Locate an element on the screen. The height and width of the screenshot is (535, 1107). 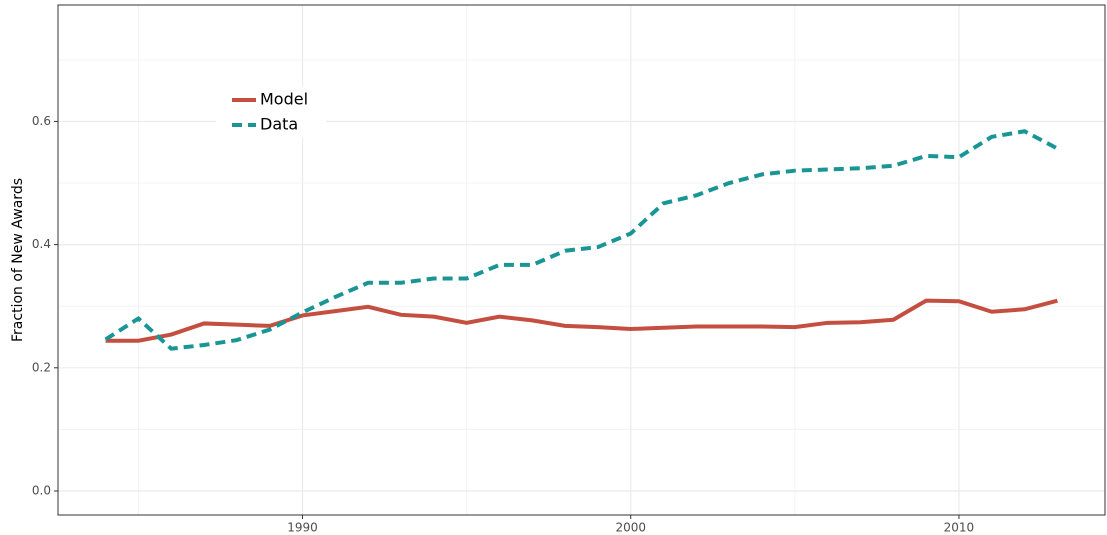
y-tick-label: 0.2 is located at coordinates (41, 367).